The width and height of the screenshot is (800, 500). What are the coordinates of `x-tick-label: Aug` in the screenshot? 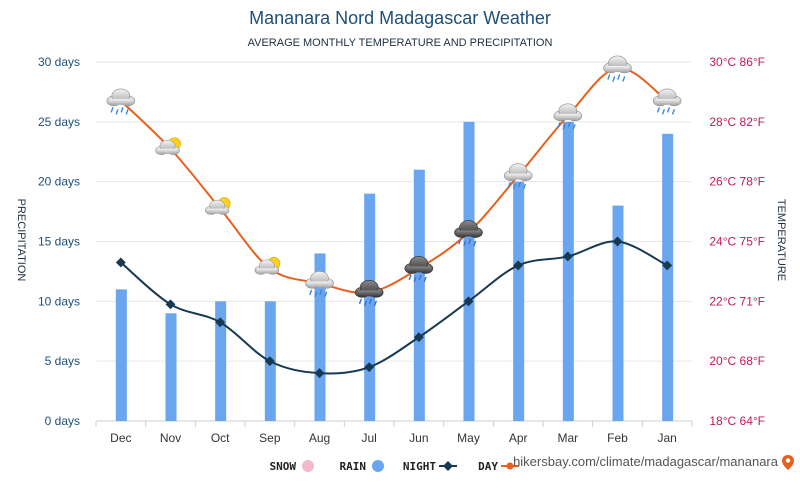 It's located at (319, 438).